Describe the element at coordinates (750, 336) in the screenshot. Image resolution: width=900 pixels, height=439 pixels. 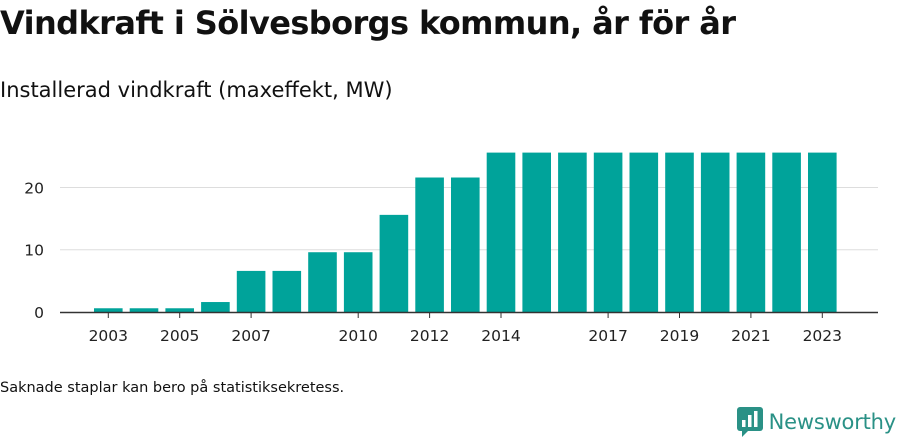
I see `x-tick-label: 2021` at that location.